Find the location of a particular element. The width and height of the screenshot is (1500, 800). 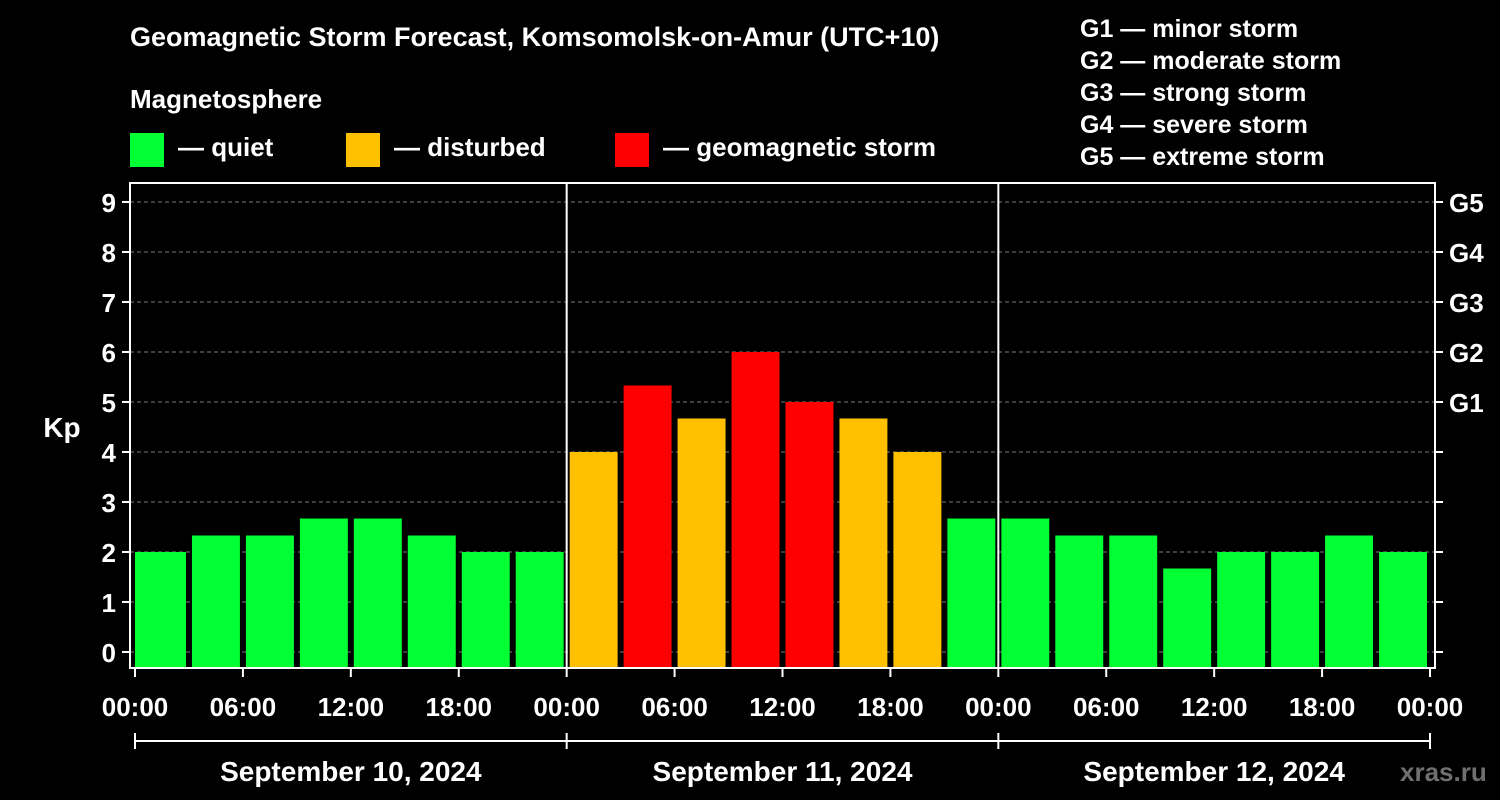

legend-label-disturbed: — disturbed is located at coordinates (470, 146).